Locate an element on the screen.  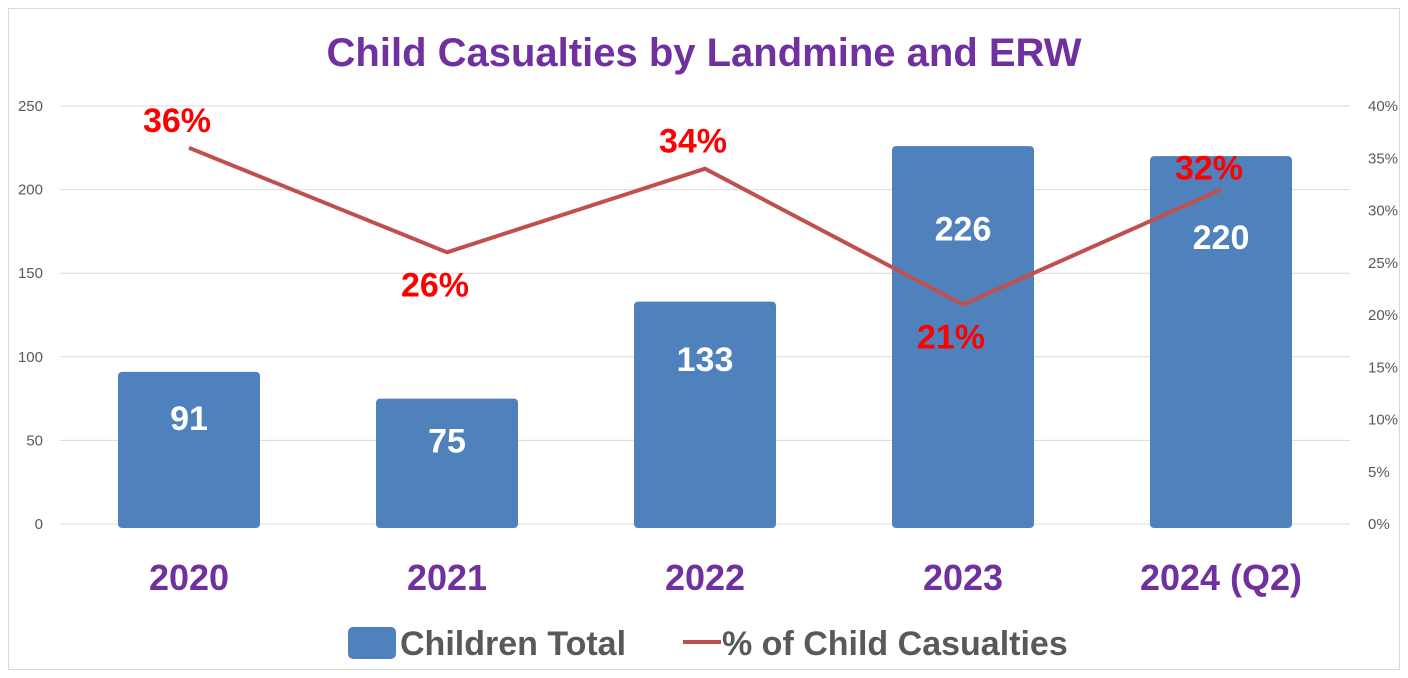
legend-label-children-total: Children Total is located at coordinates (513, 644).